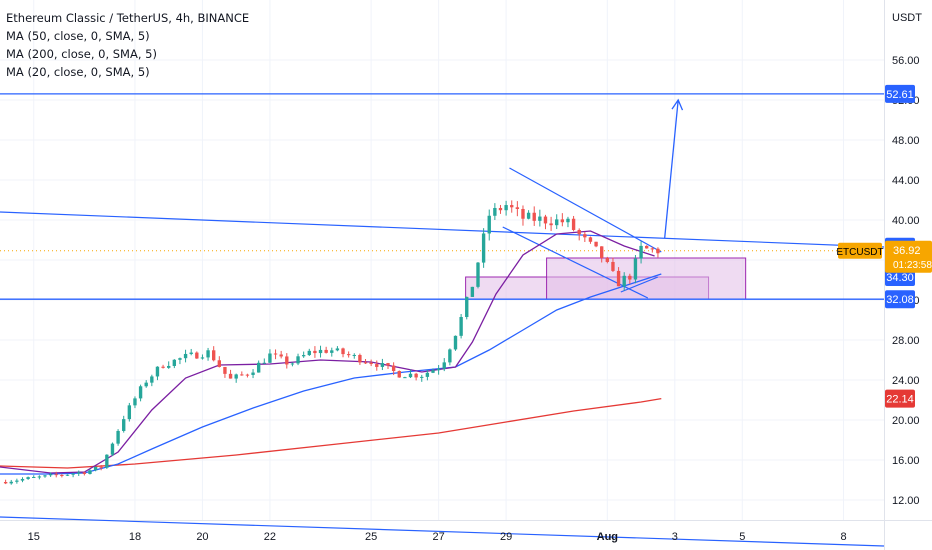  I want to click on projection-arrow-line, so click(671, 169).